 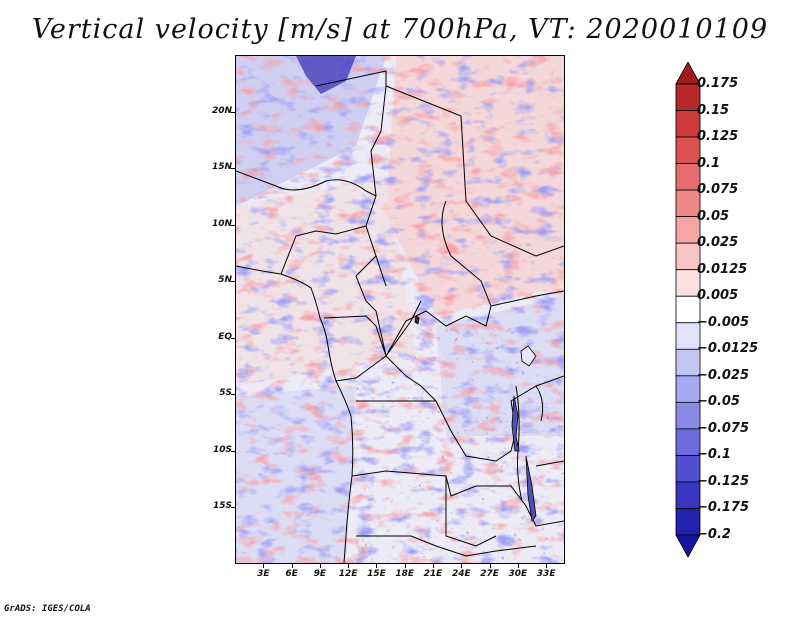 I want to click on colorbar-label: 0.1, so click(x=709, y=163).